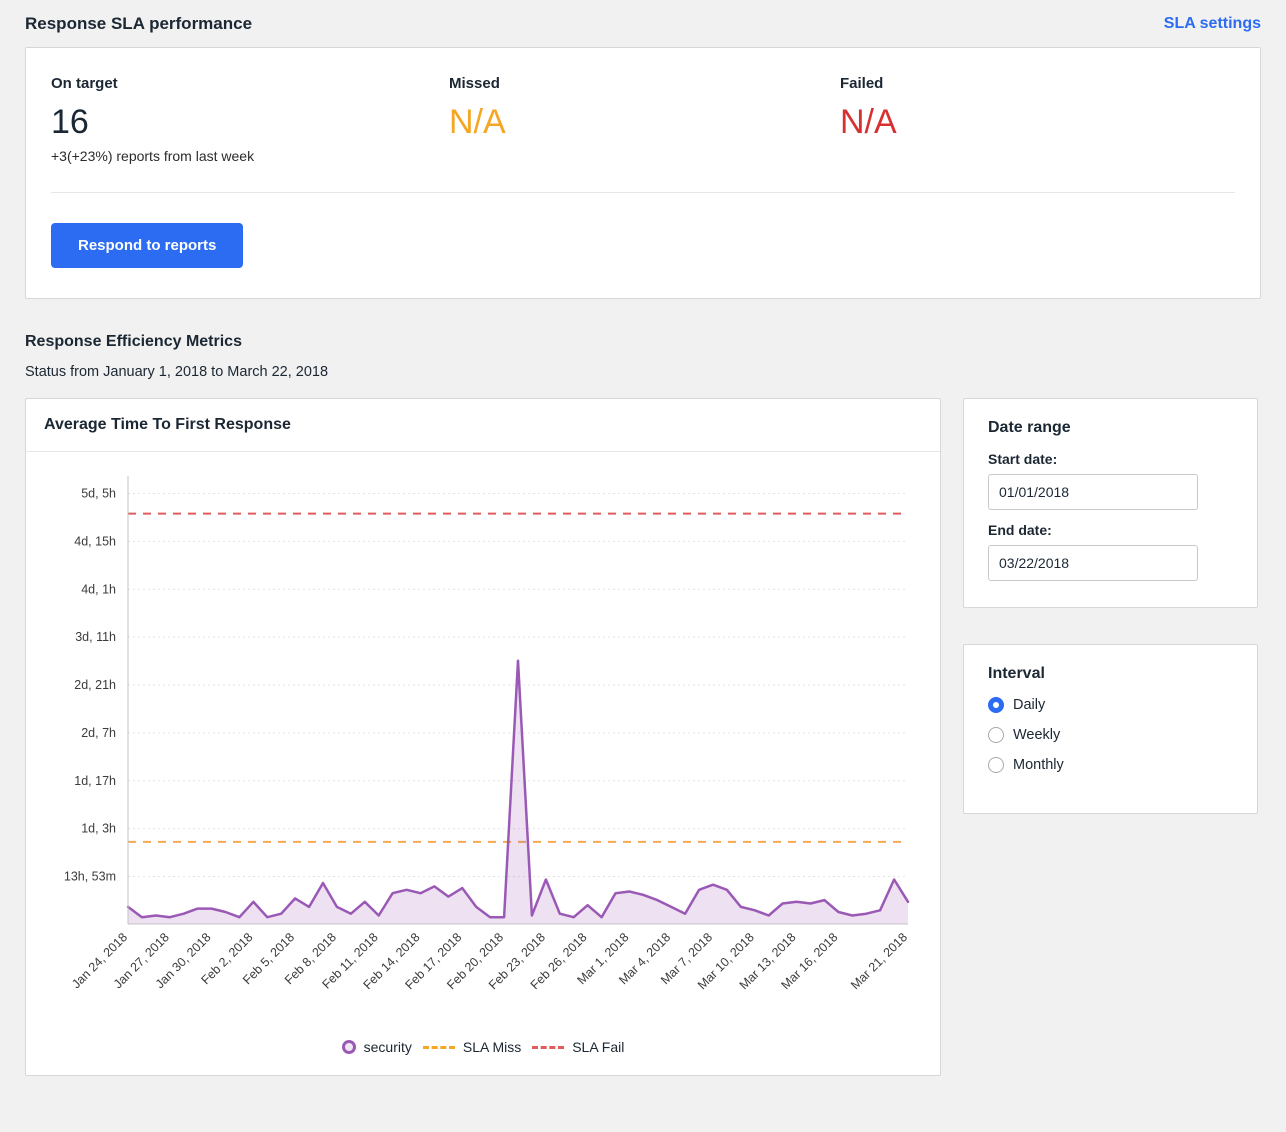 The height and width of the screenshot is (1132, 1286). I want to click on radio-daily-icon, so click(996, 705).